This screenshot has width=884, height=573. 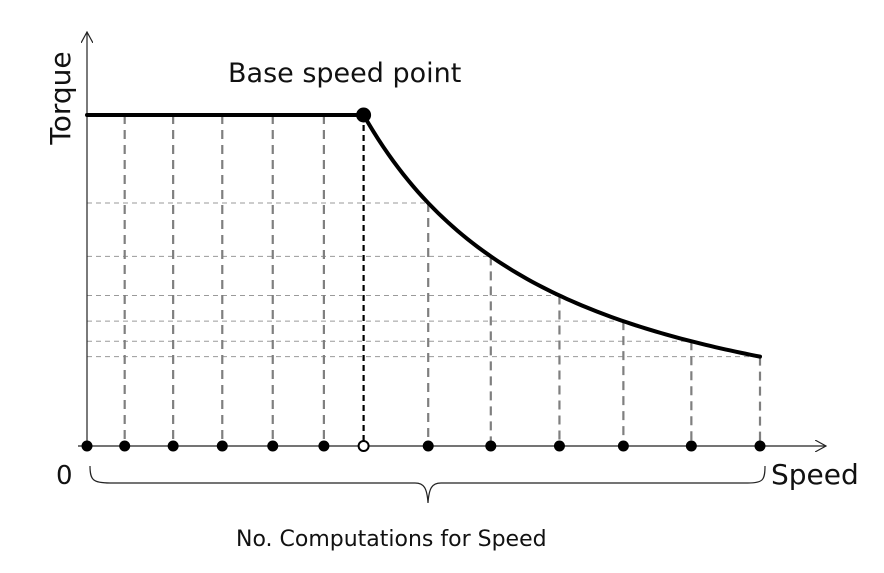 I want to click on brace-label: No. Computations for Speed, so click(x=391, y=539).